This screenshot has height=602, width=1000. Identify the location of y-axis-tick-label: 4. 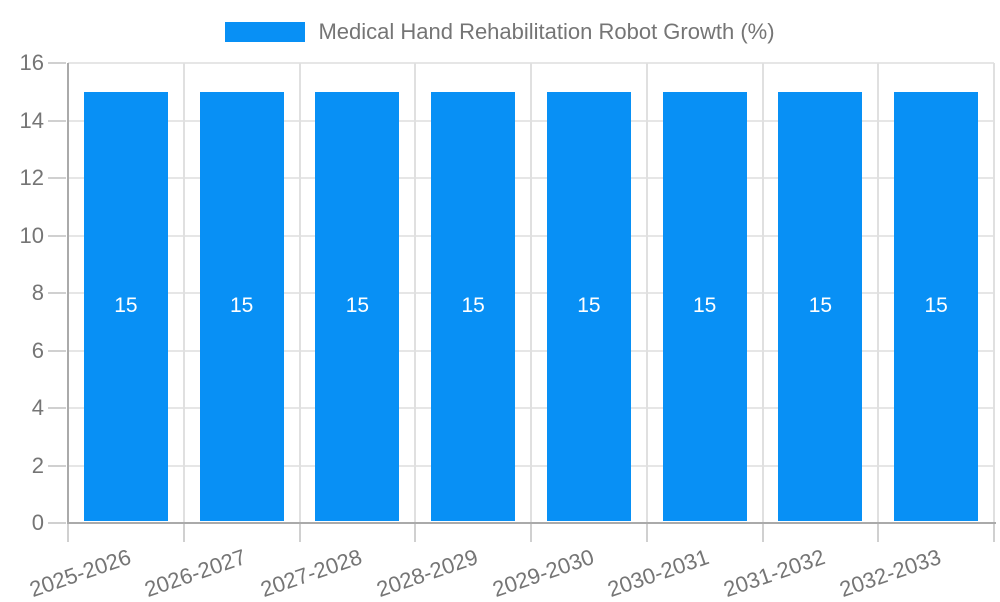
(37, 407).